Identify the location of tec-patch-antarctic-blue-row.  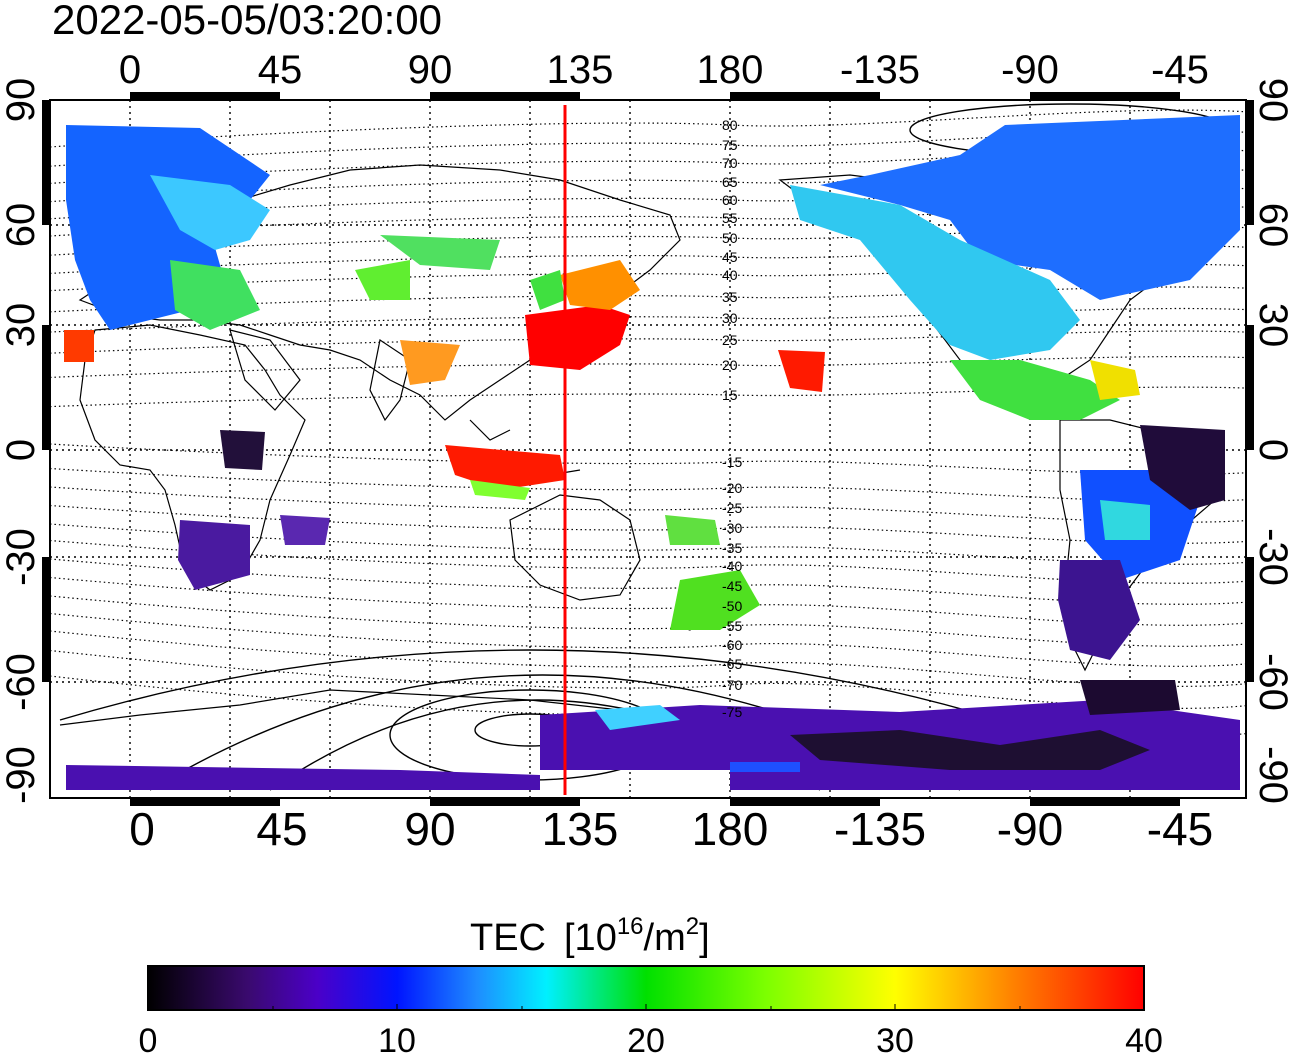
(765, 767).